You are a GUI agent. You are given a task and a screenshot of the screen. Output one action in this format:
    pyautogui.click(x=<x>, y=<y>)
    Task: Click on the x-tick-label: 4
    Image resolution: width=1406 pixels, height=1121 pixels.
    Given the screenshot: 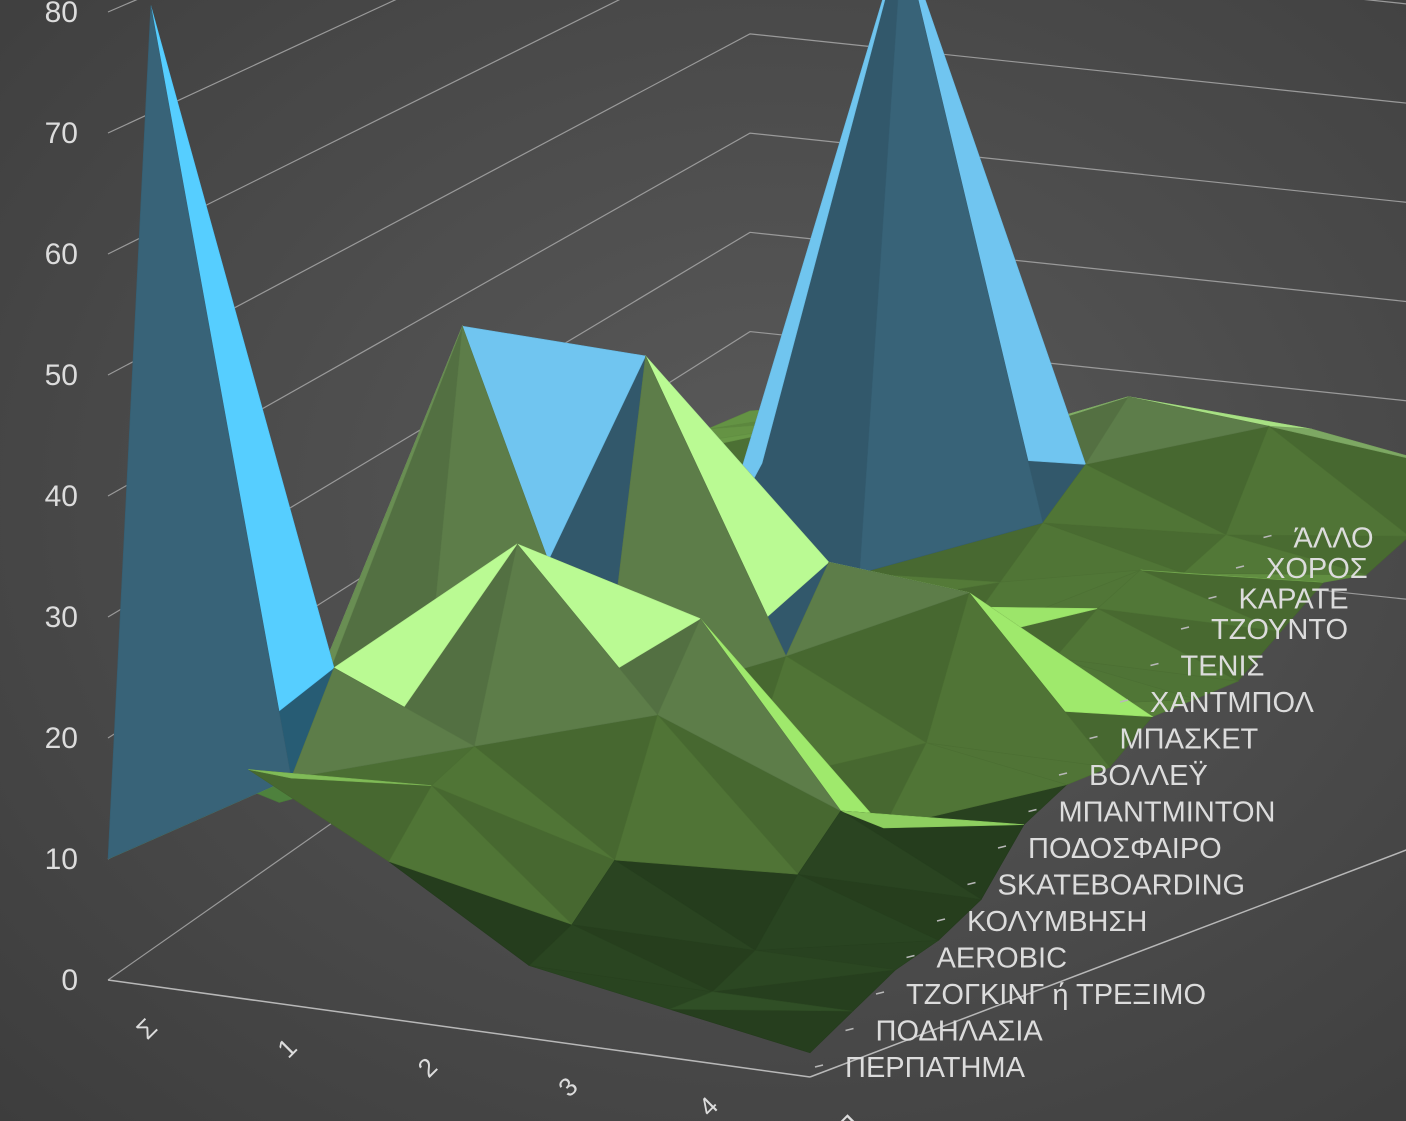 What is the action you would take?
    pyautogui.click(x=708, y=1106)
    